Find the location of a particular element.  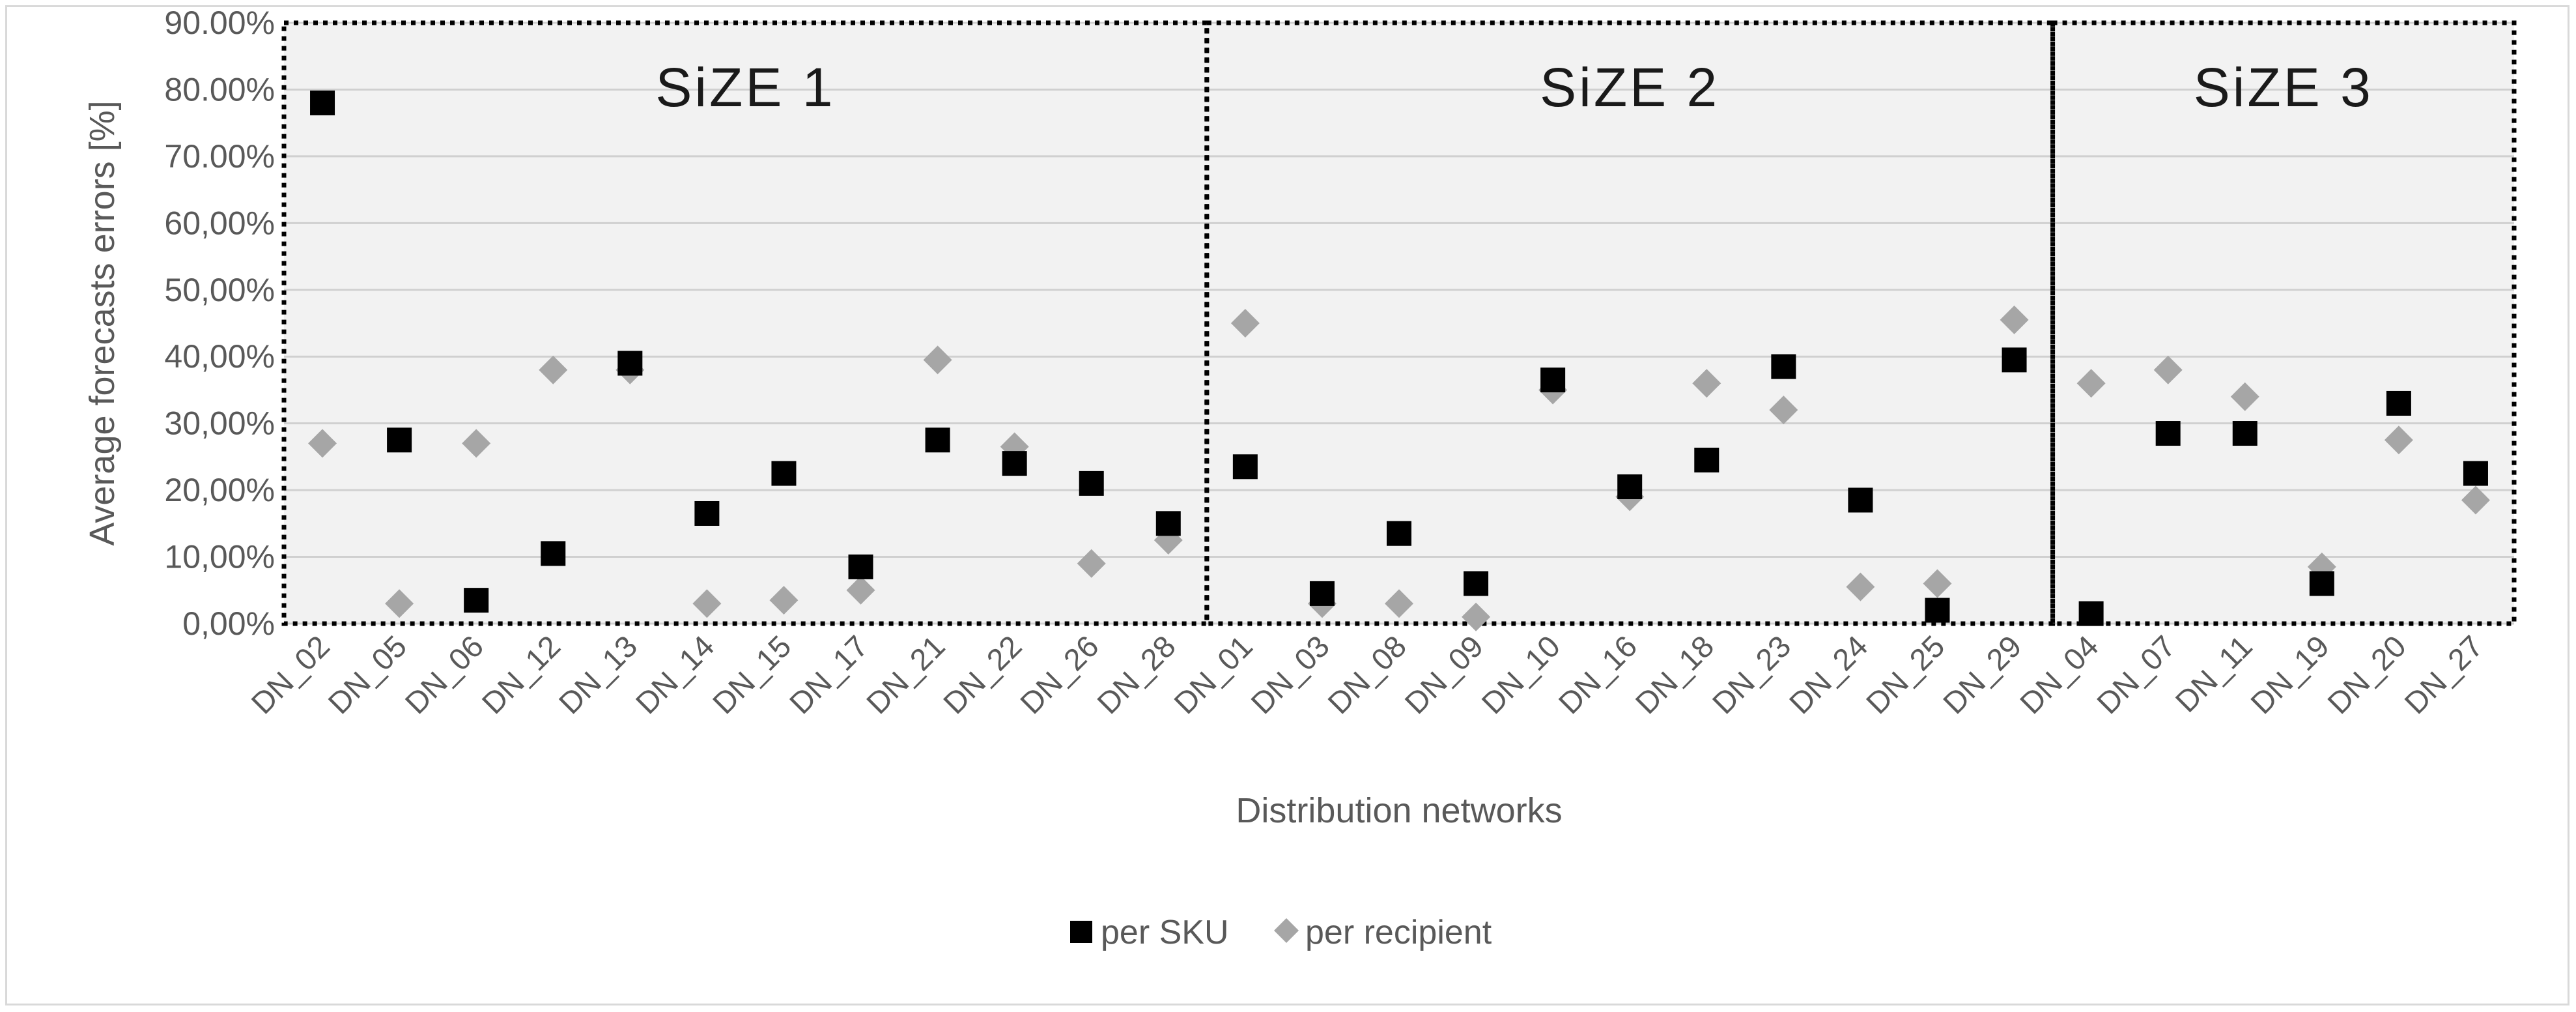

y-tick-label: 80.00% is located at coordinates (219, 89).